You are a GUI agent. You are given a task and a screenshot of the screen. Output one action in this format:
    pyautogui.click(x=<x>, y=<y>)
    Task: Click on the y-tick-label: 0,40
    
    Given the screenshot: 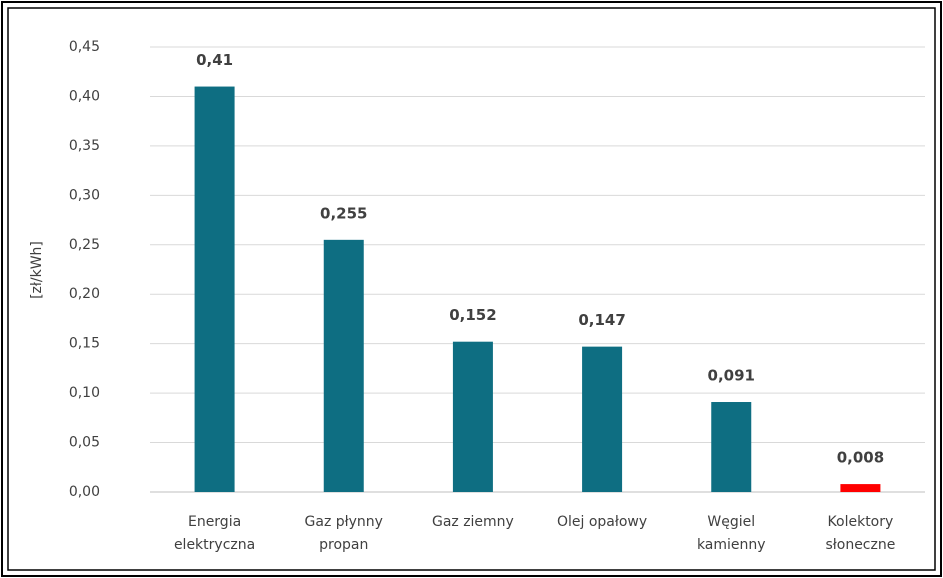 What is the action you would take?
    pyautogui.click(x=84, y=96)
    